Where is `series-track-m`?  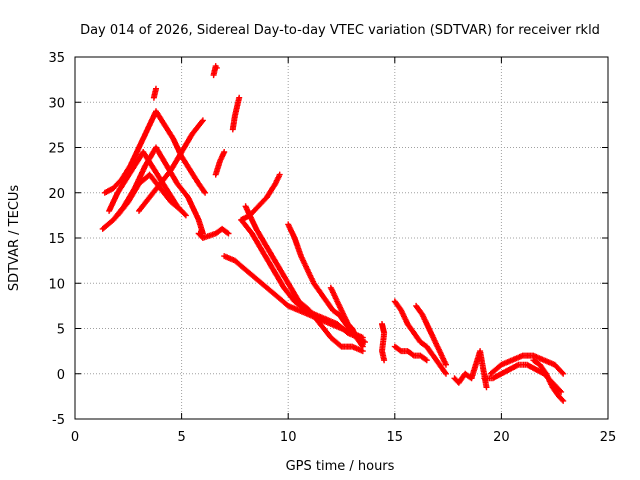 series-track-m is located at coordinates (410, 353).